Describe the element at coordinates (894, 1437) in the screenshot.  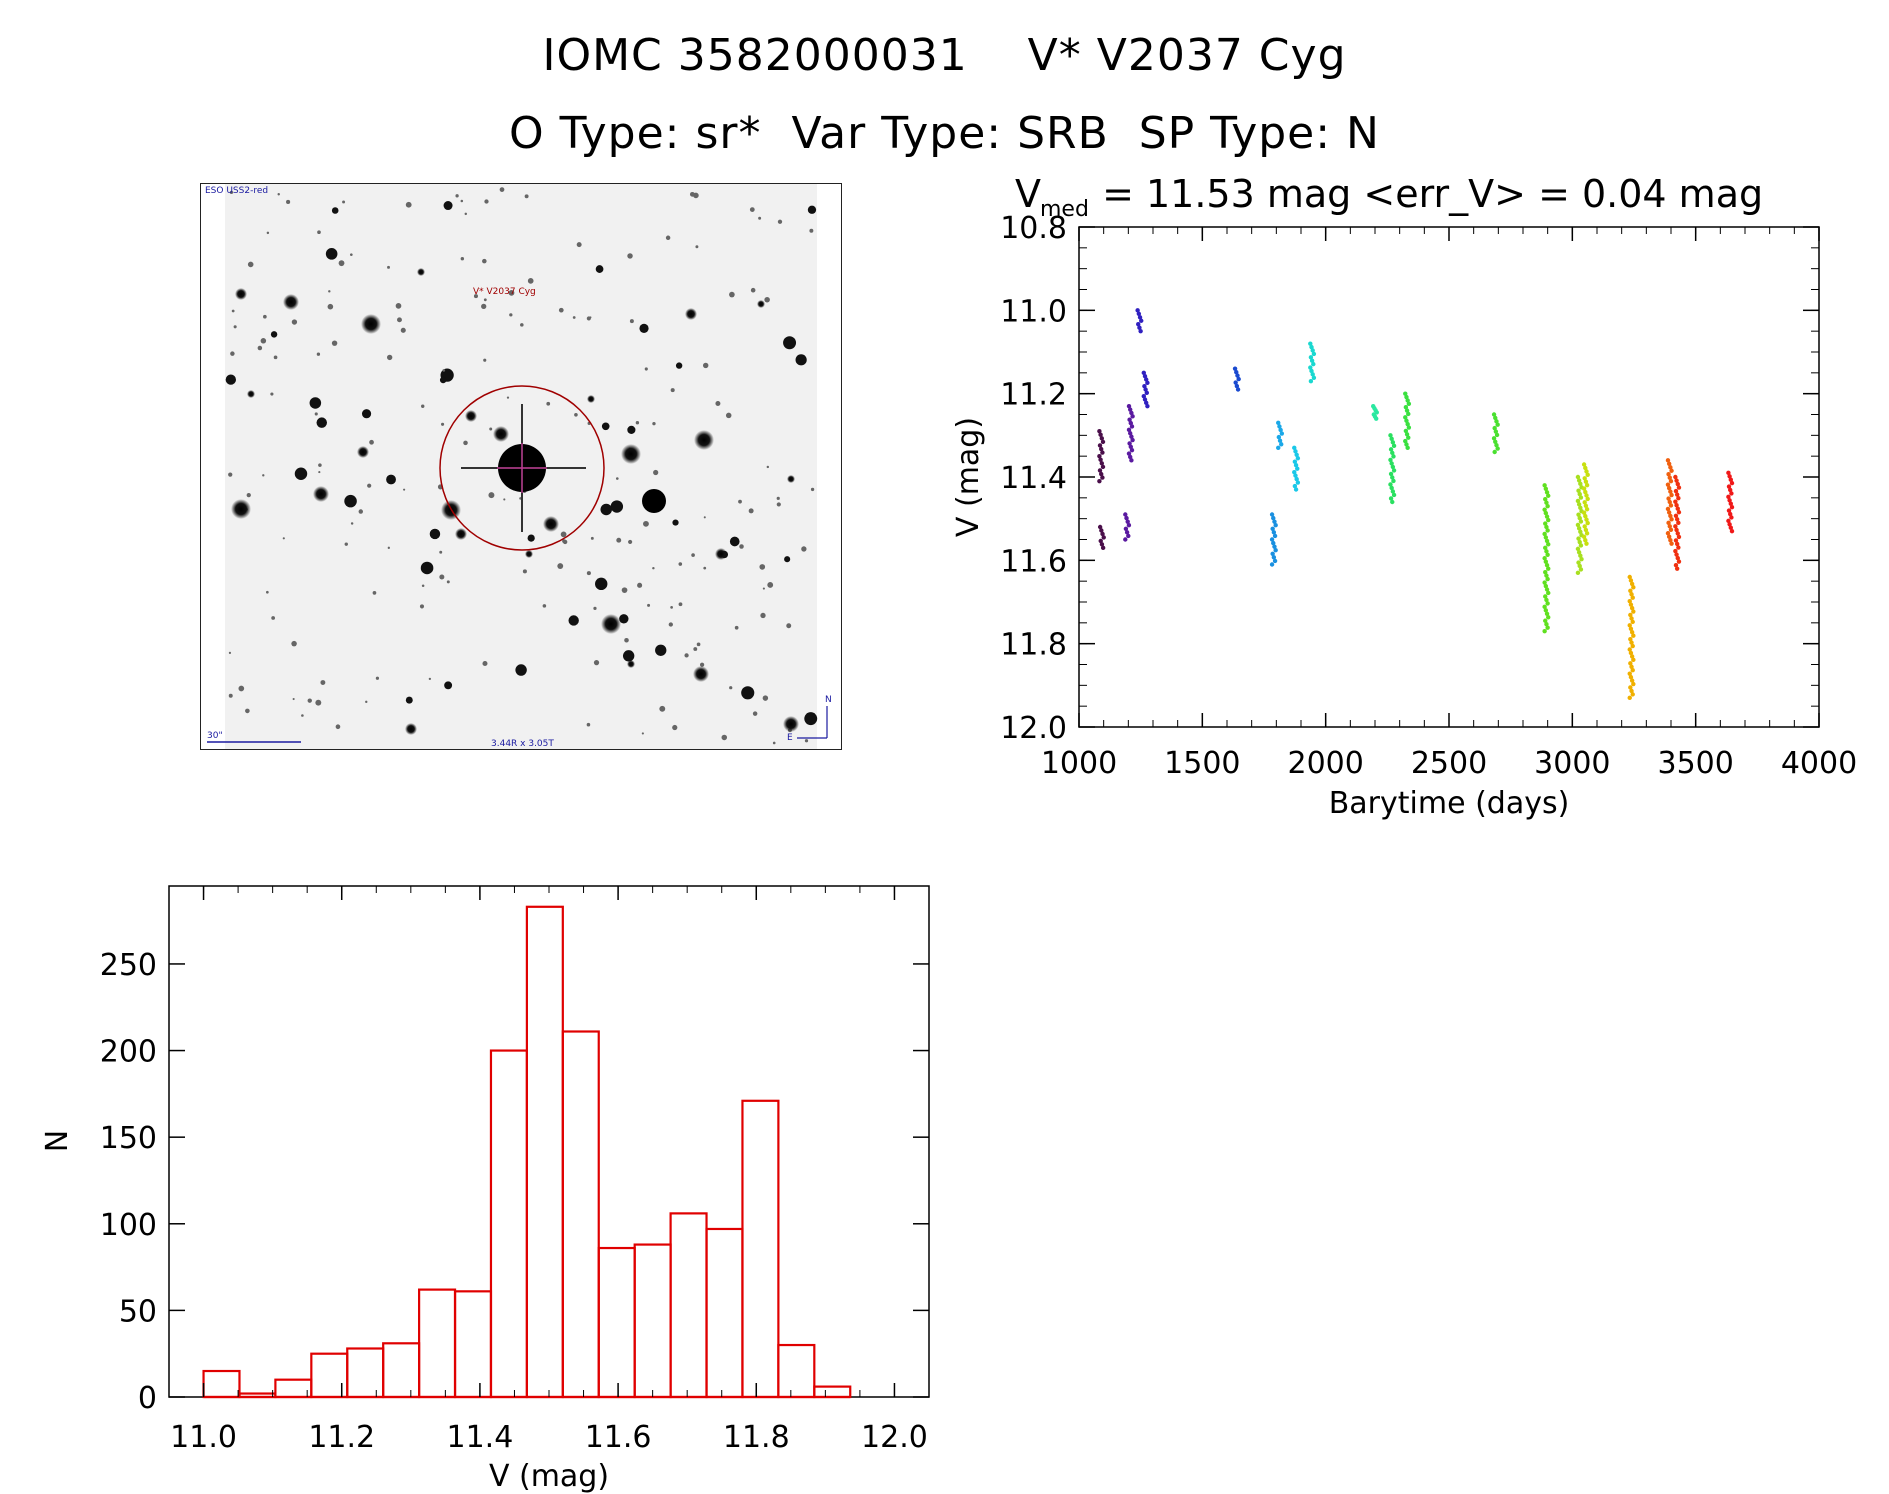
I see `hist-x-tick-label: 12.0` at that location.